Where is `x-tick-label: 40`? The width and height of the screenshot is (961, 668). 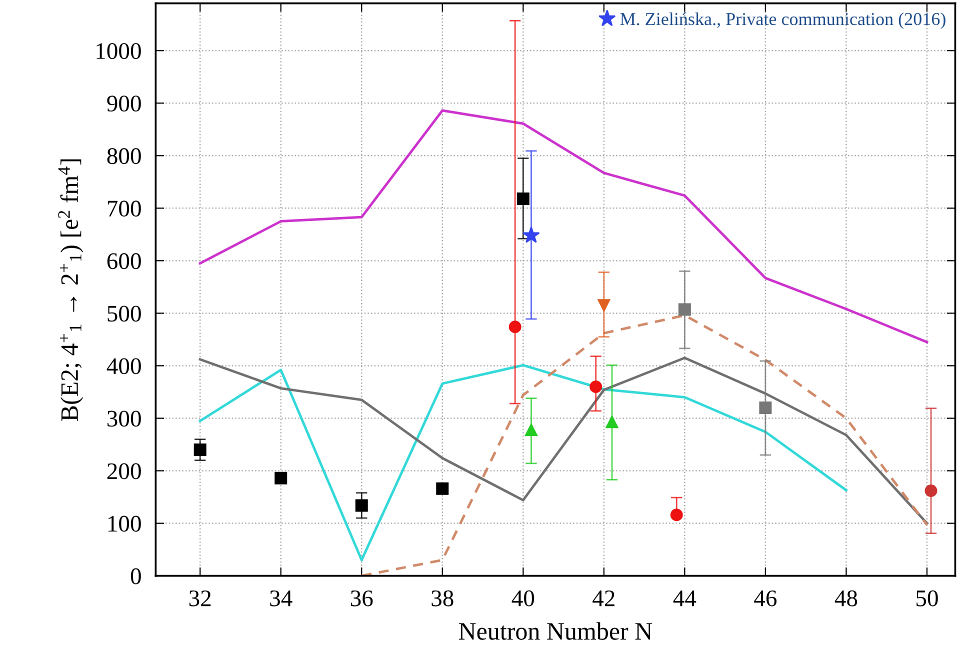 x-tick-label: 40 is located at coordinates (523, 598).